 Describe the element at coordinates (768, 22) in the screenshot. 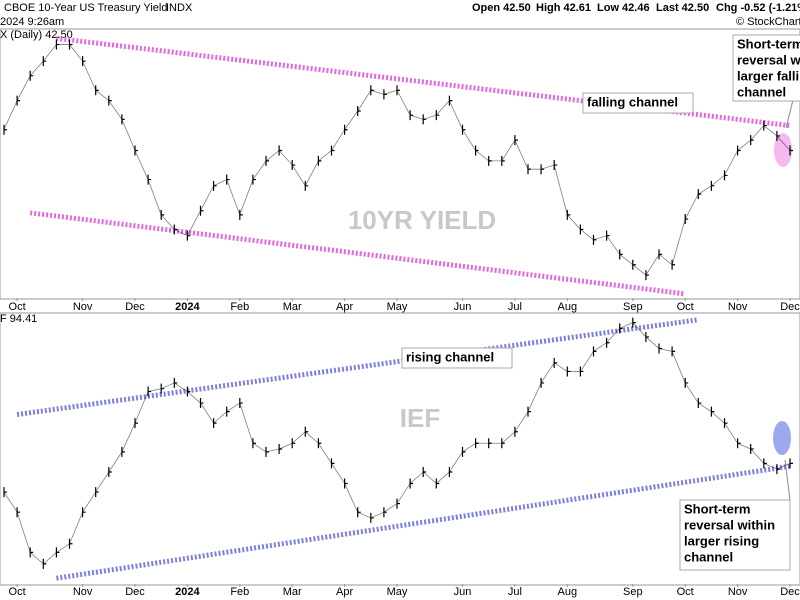

I see `source: © StockCharts.com` at that location.